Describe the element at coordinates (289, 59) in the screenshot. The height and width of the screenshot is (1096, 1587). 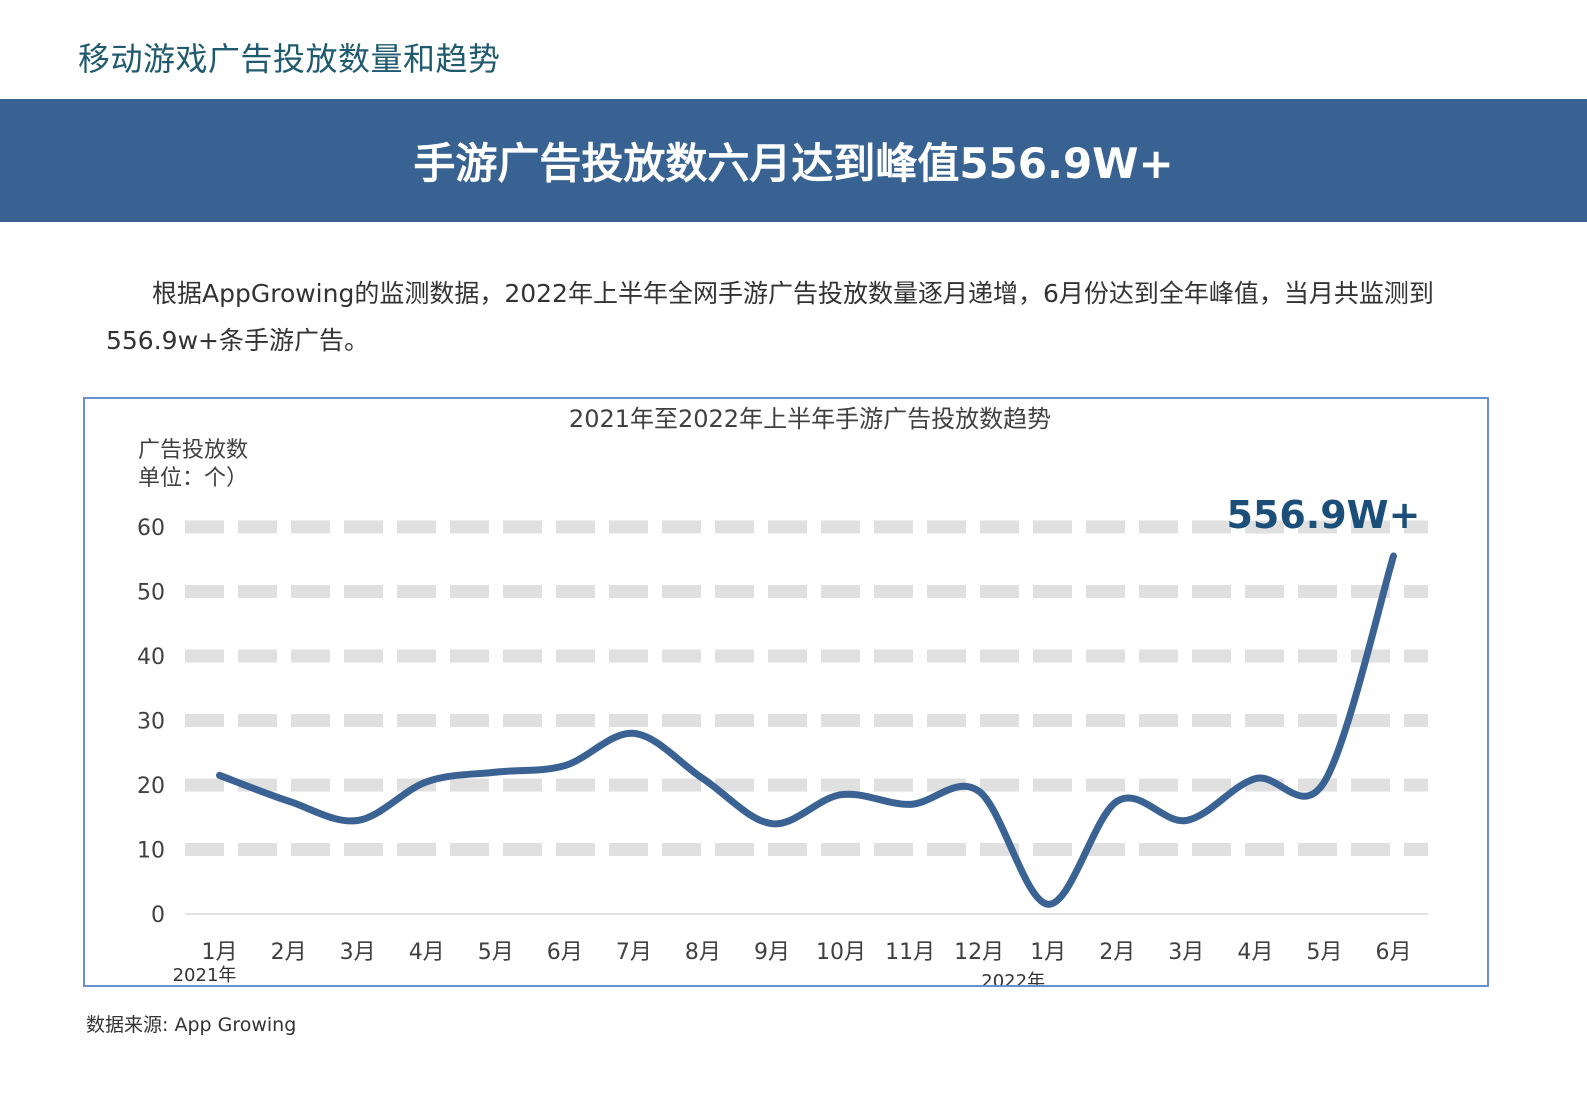
I see `page-title: 移动游戏广告投放数量和趋势` at that location.